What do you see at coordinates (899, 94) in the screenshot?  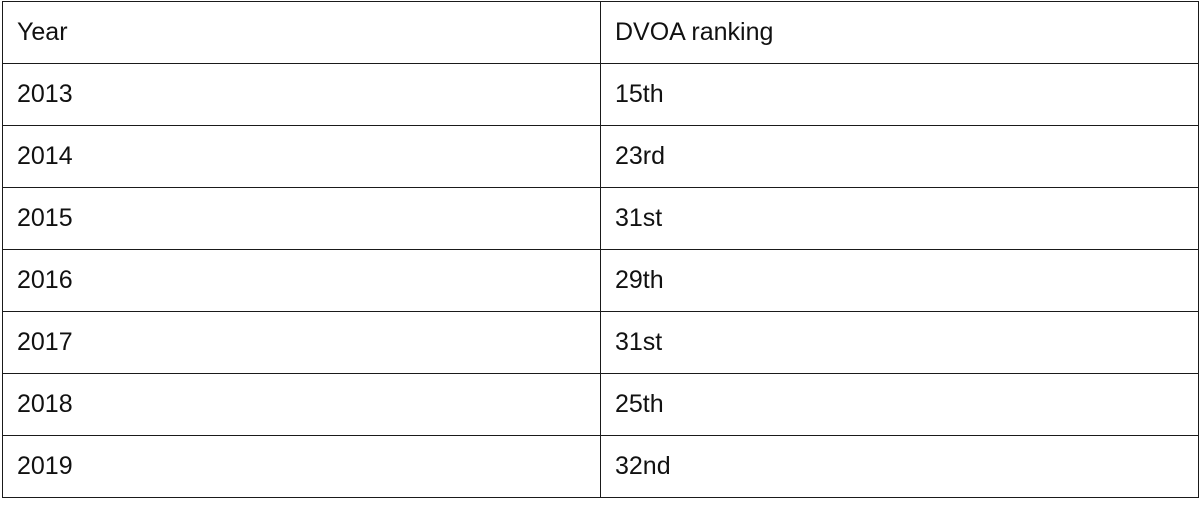 I see `ranking-cell: 15th` at bounding box center [899, 94].